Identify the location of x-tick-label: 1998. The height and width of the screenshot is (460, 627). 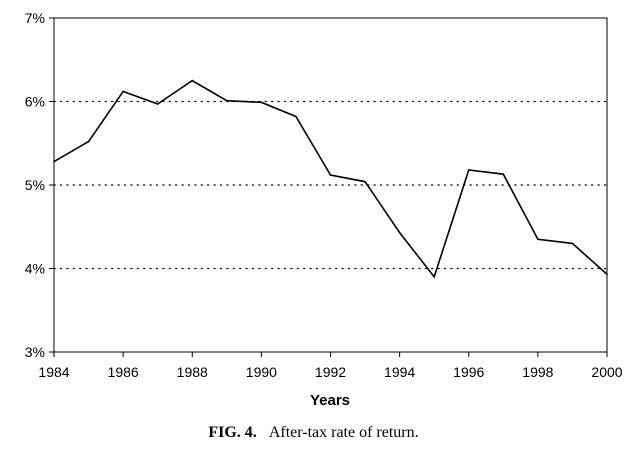
(537, 372).